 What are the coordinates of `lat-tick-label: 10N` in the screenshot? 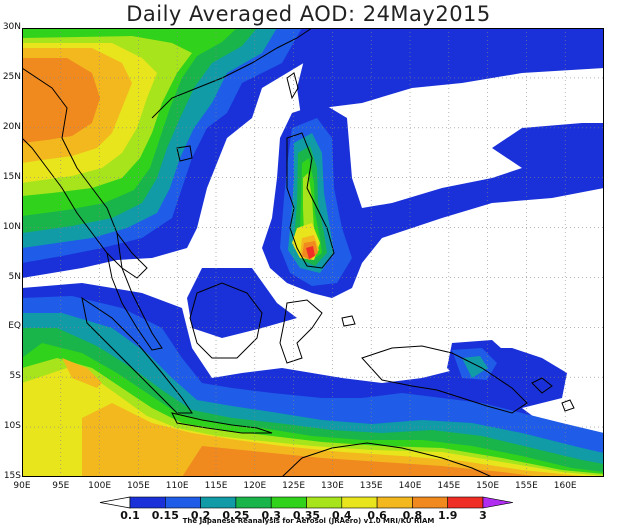 It's located at (11, 226).